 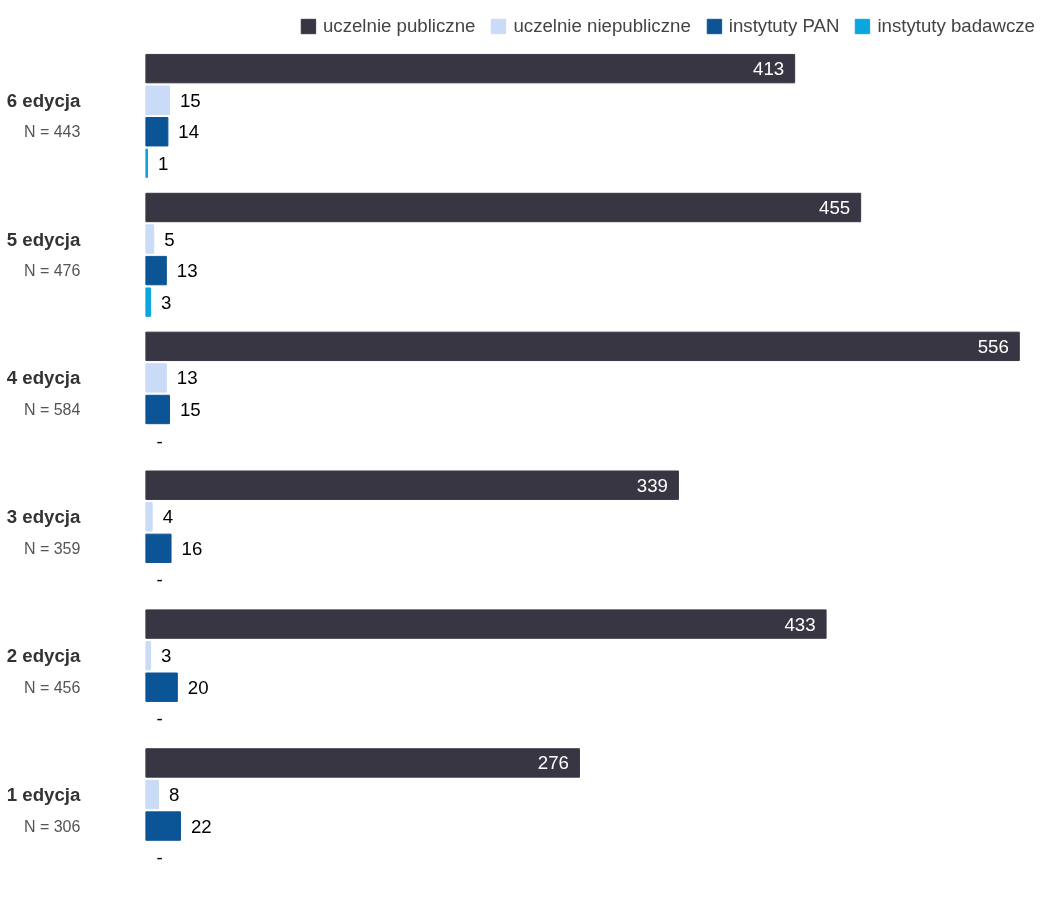 What do you see at coordinates (168, 517) in the screenshot?
I see `data-label: 4` at bounding box center [168, 517].